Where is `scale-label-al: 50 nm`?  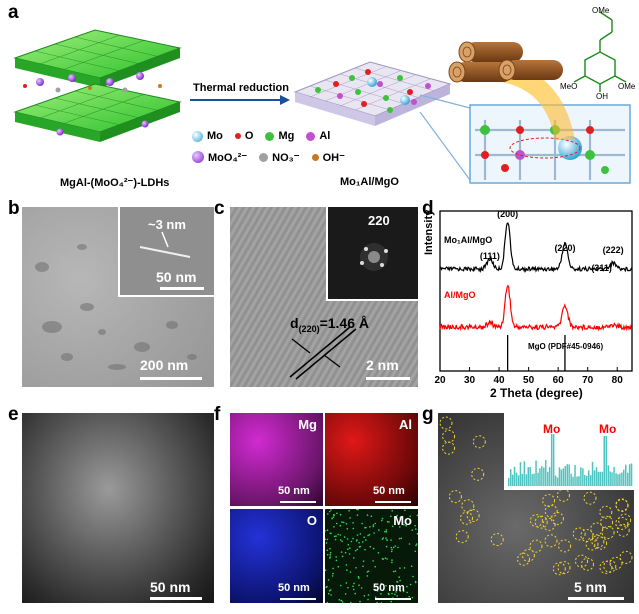 scale-label-al: 50 nm is located at coordinates (389, 491).